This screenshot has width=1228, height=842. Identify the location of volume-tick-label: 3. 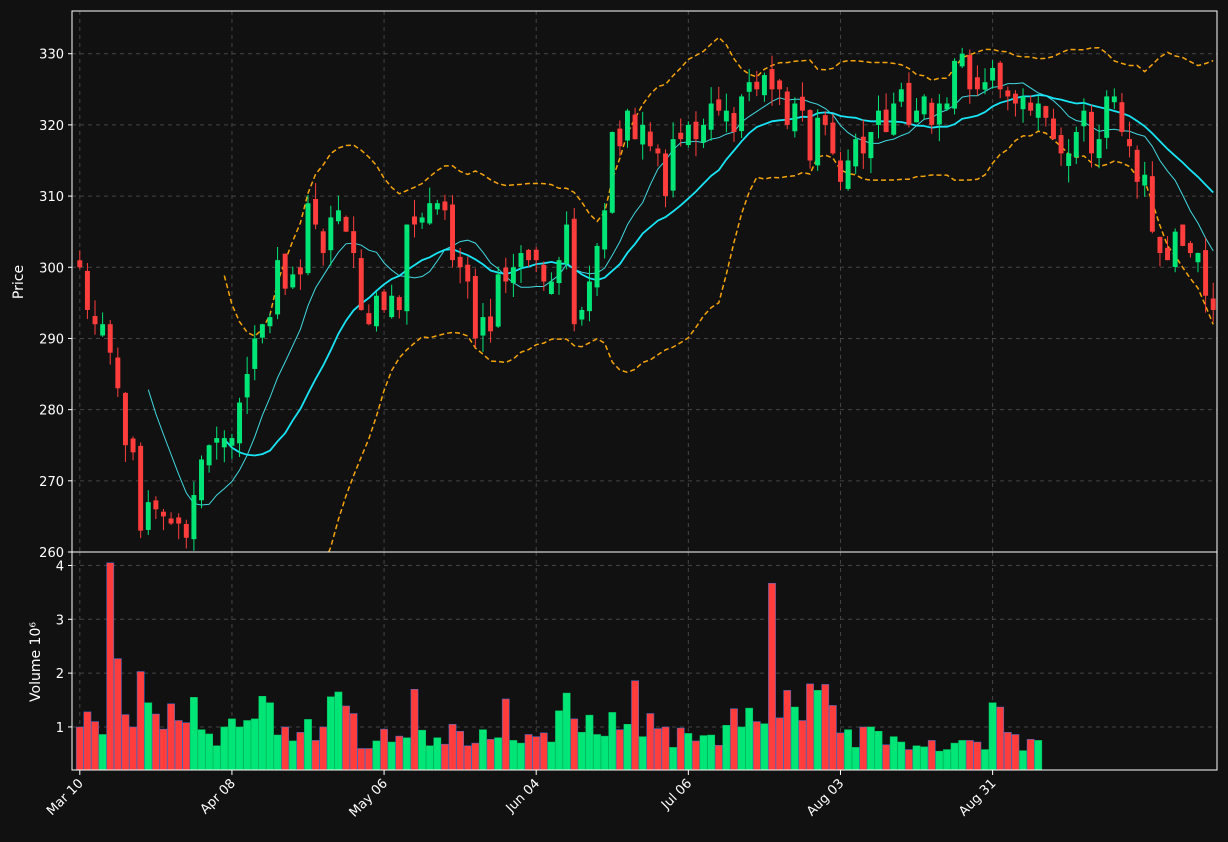
(60, 620).